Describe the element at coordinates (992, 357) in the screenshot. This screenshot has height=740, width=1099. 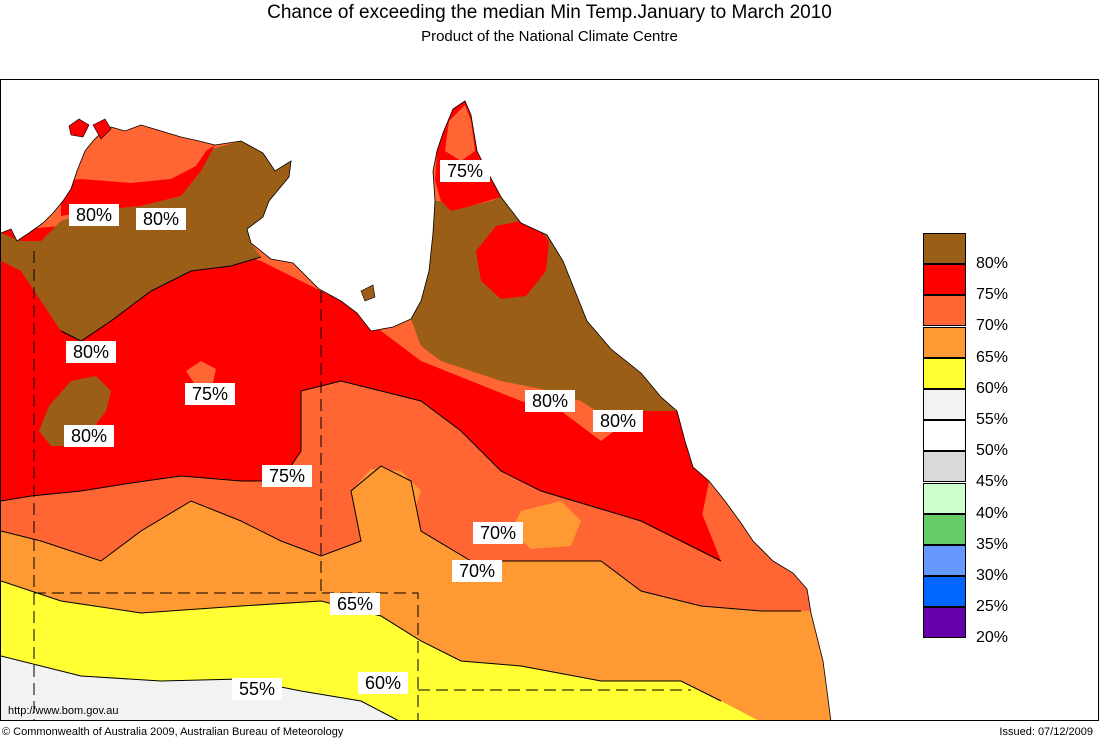
I see `legend-label: 65%` at that location.